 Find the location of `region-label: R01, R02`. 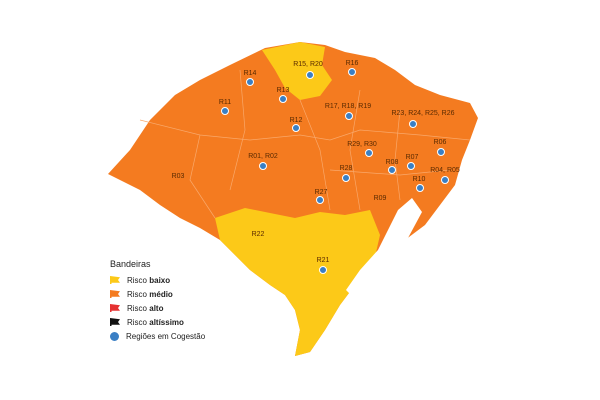

region-label: R01, R02 is located at coordinates (263, 156).